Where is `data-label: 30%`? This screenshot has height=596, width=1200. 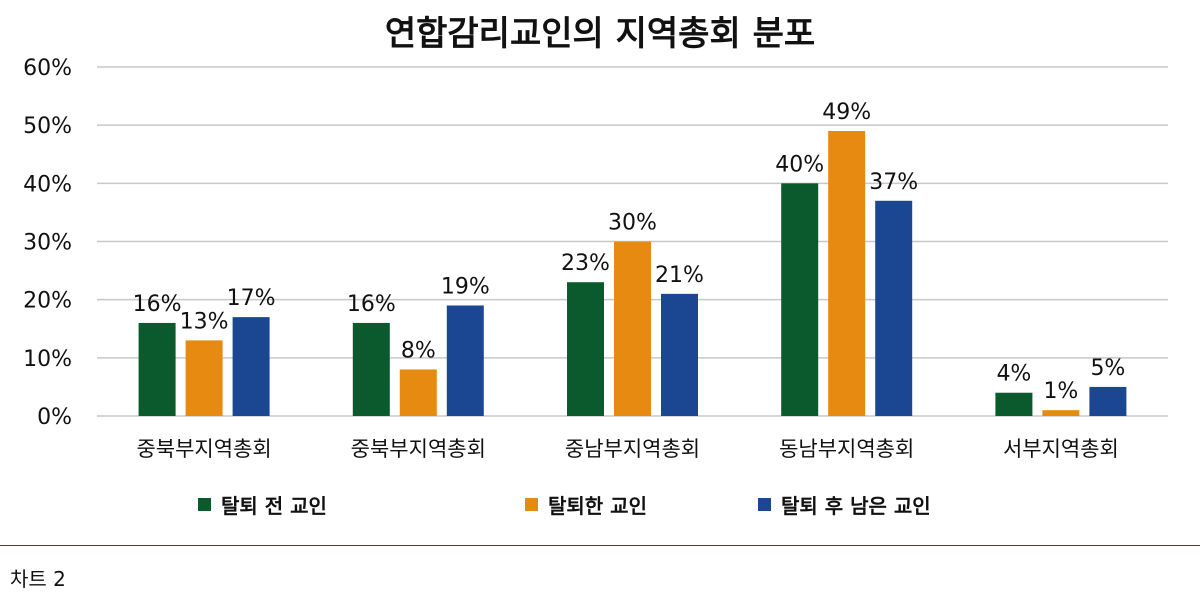 data-label: 30% is located at coordinates (632, 223).